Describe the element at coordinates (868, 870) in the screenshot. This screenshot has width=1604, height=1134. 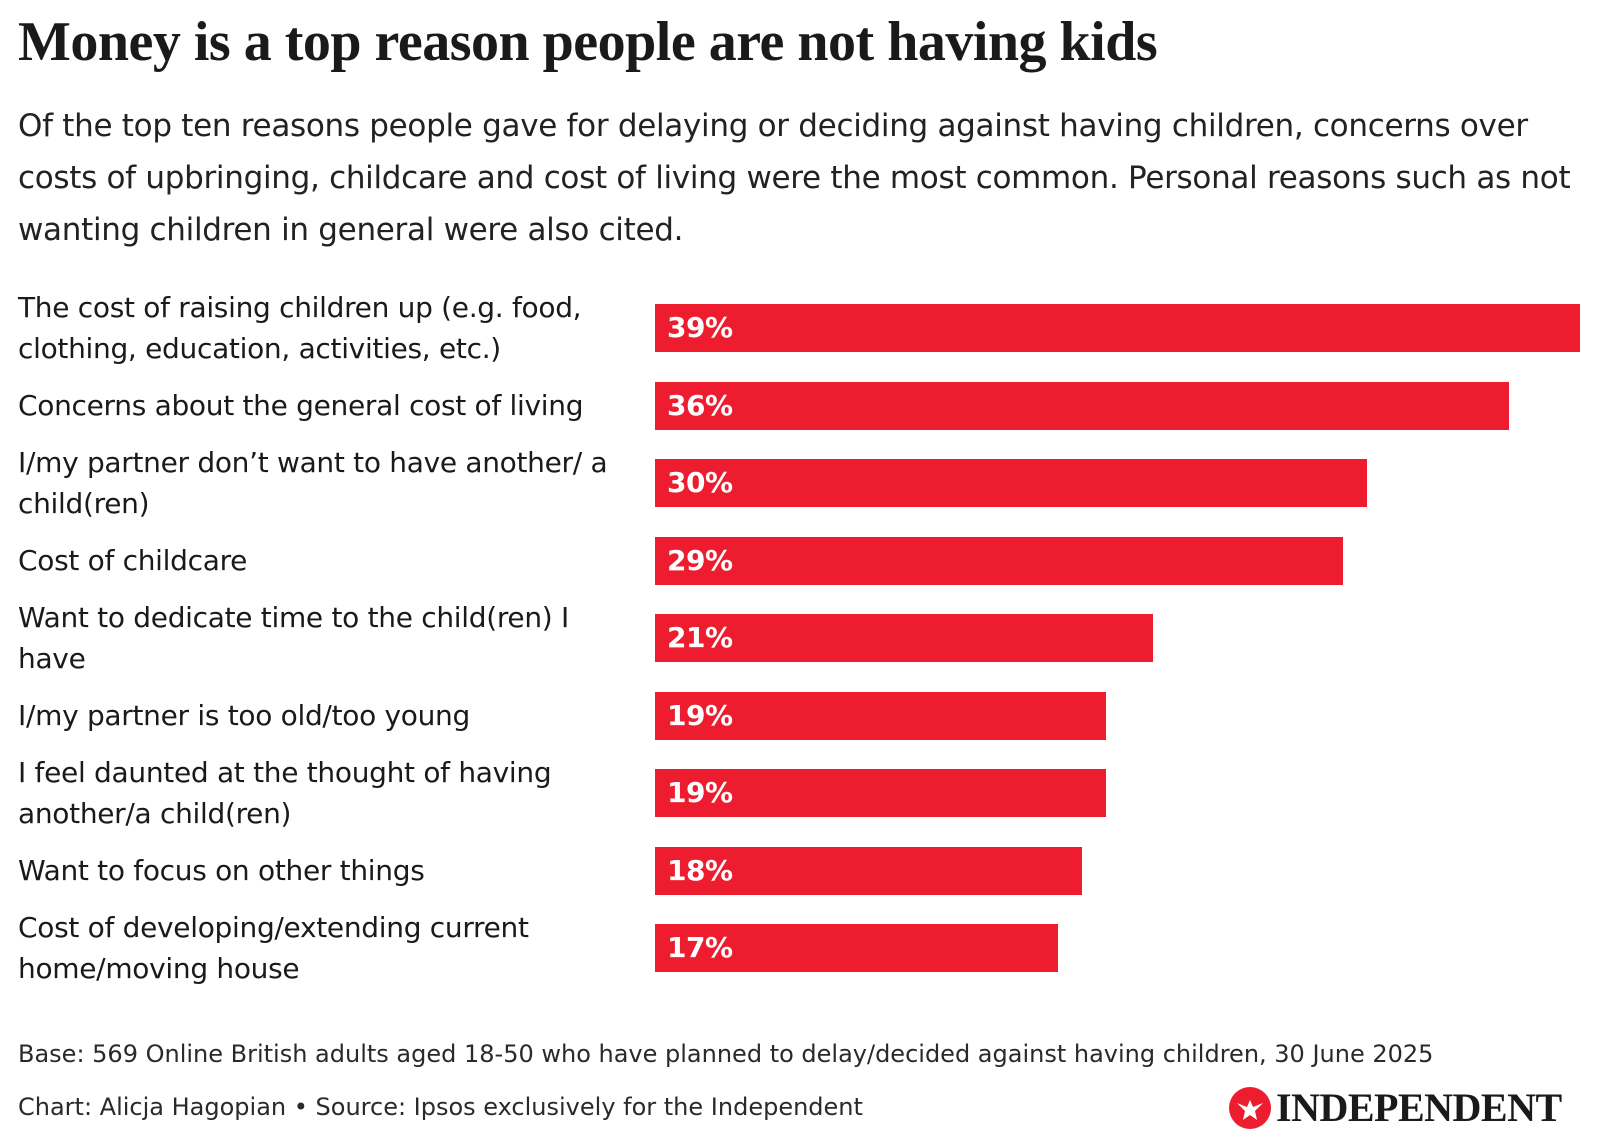
I see `bar: 18%` at that location.